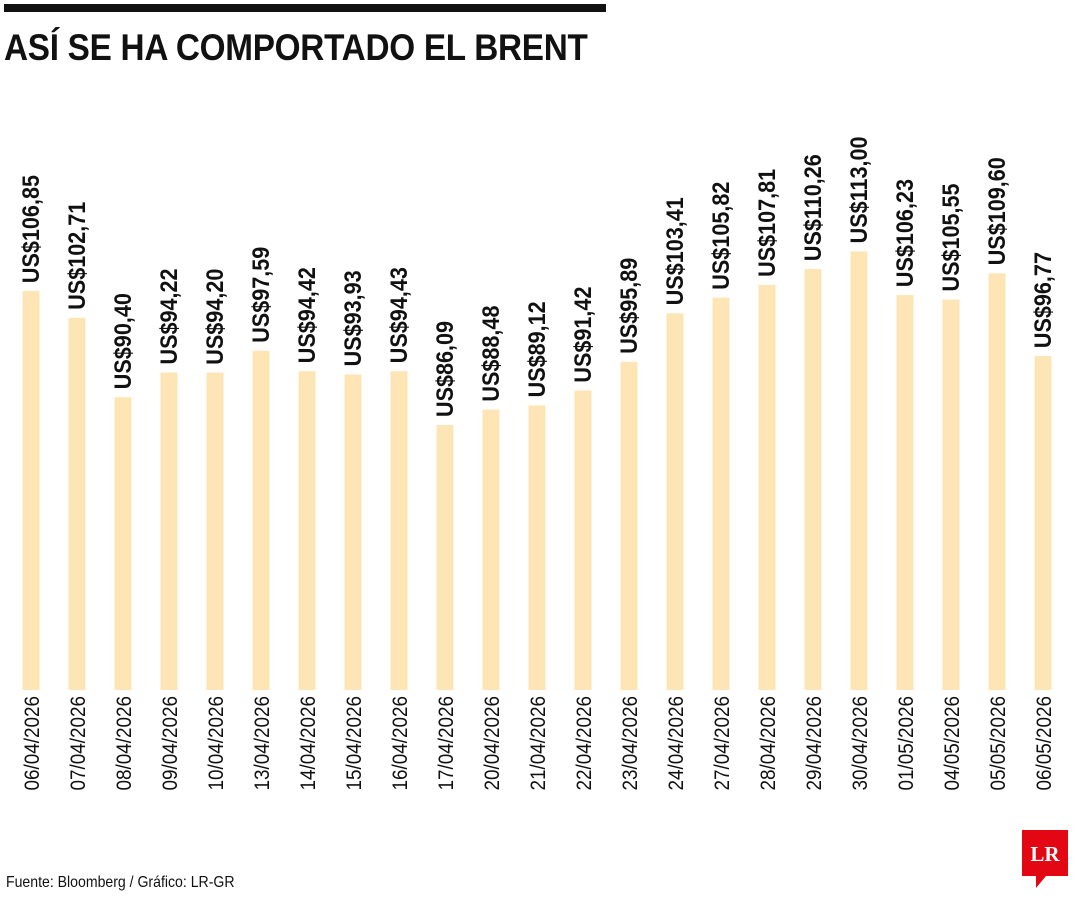 This screenshot has width=1080, height=900. Describe the element at coordinates (1042, 300) in the screenshot. I see `value-label: US$96,77` at that location.